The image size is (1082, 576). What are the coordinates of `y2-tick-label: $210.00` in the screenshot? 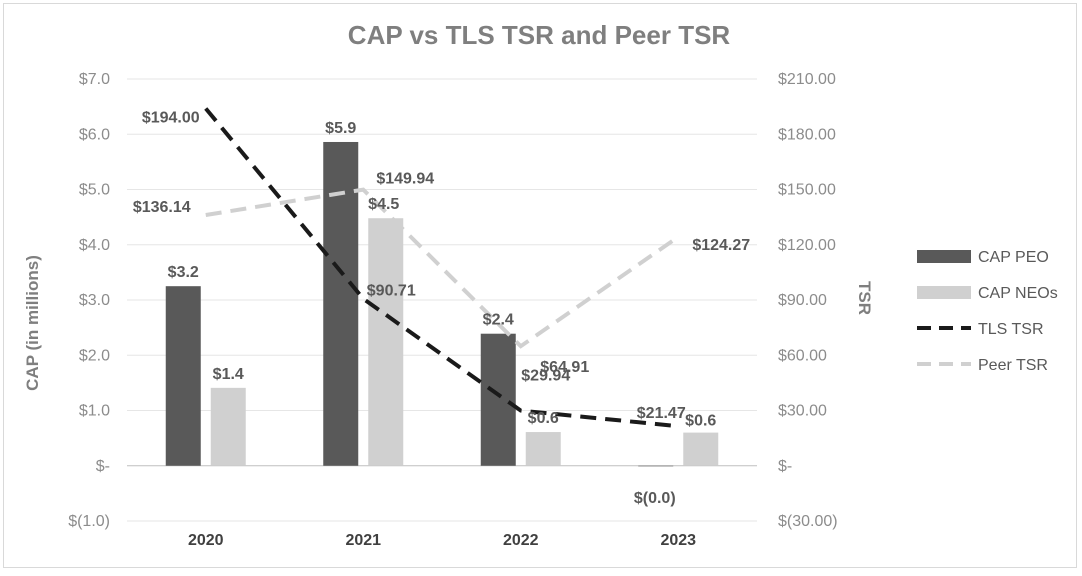 It's located at (807, 79).